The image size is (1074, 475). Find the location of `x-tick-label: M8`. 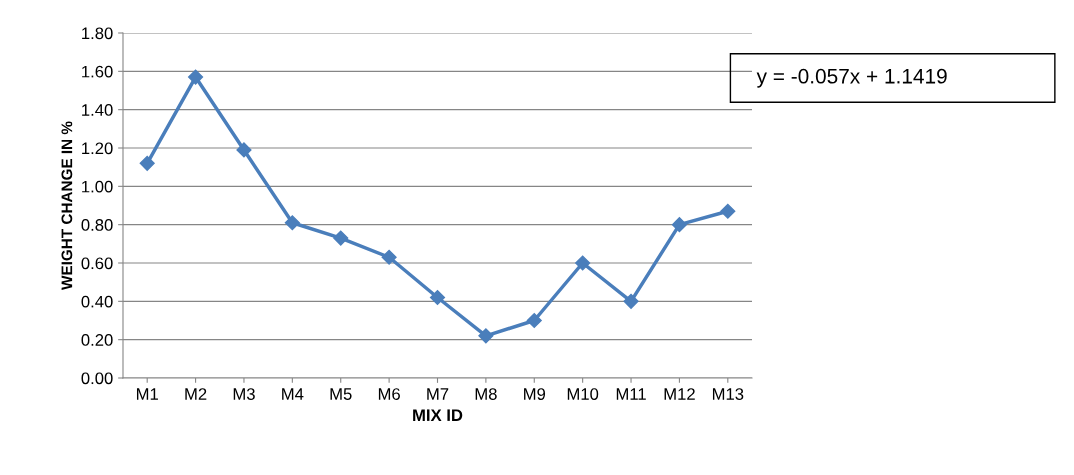

x-tick-label: M8 is located at coordinates (486, 394).